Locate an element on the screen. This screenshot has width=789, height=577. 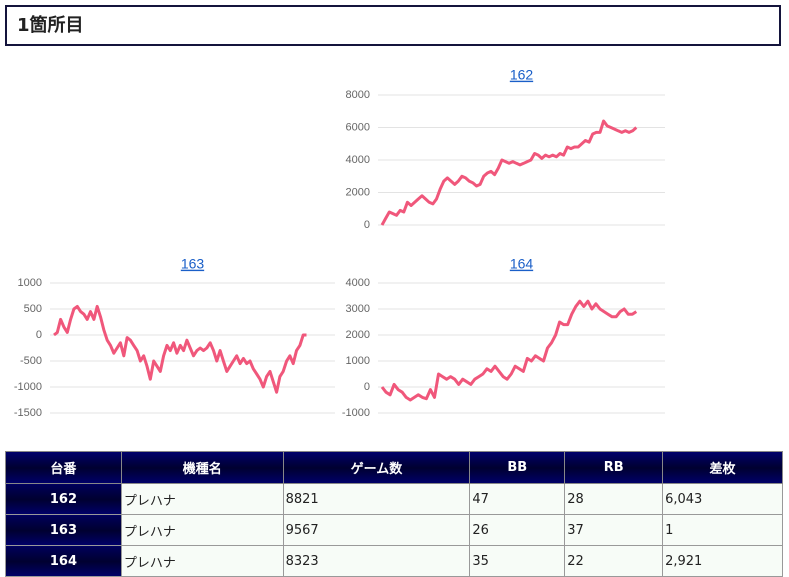
table-cell: 6,043 is located at coordinates (722, 499).